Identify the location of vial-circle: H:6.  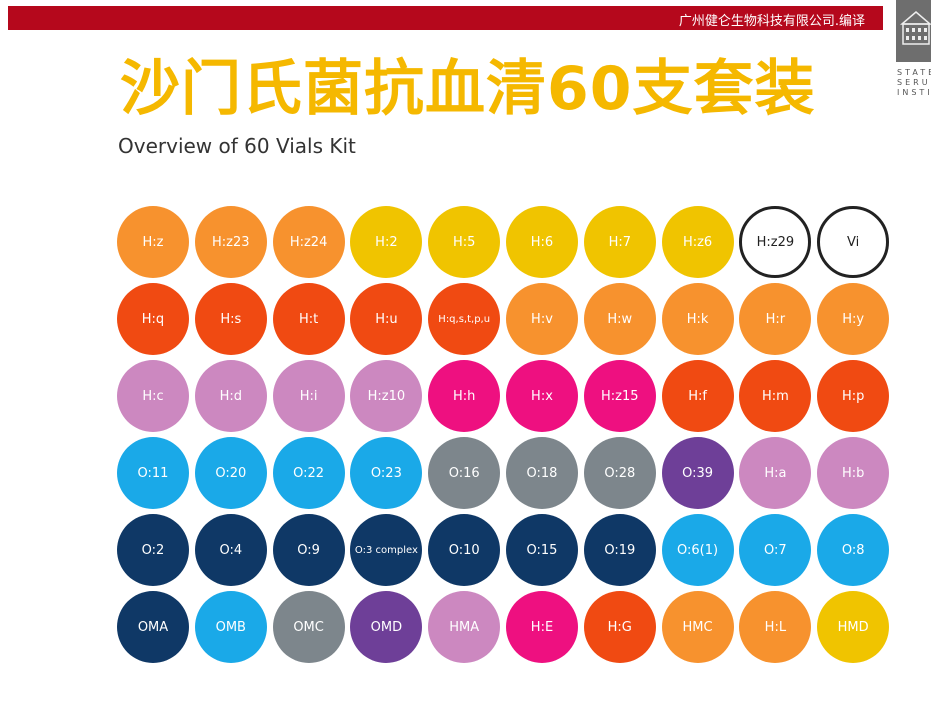
(541, 242).